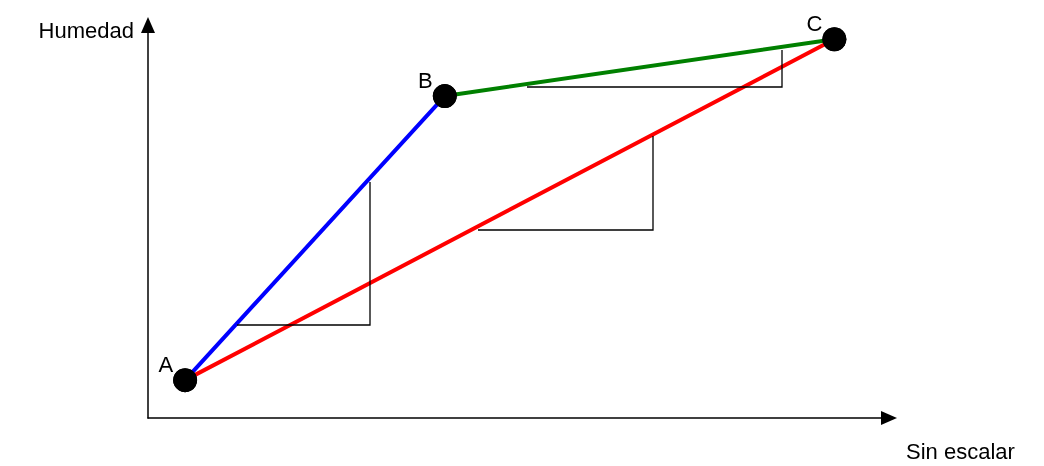 This screenshot has height=466, width=1044. I want to click on text: C, so click(814, 23).